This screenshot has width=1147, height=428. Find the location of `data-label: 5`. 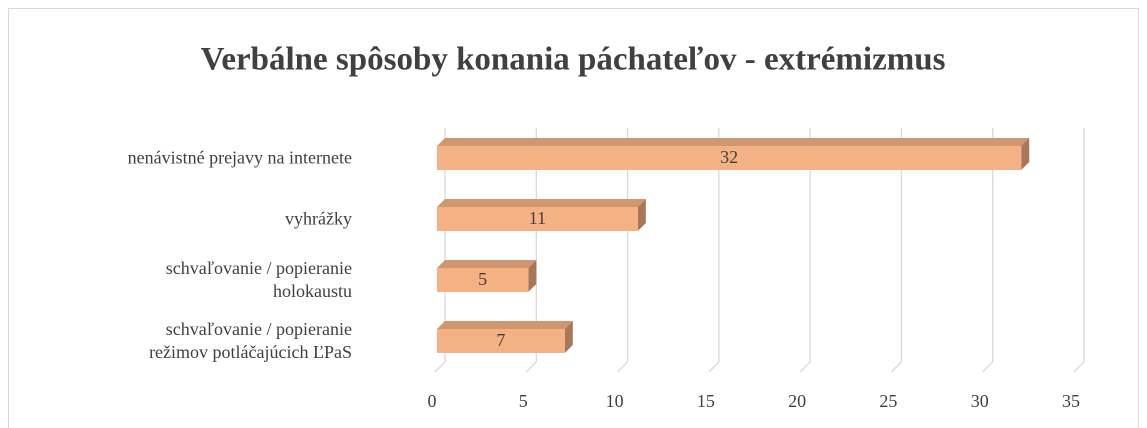

data-label: 5 is located at coordinates (482, 279).